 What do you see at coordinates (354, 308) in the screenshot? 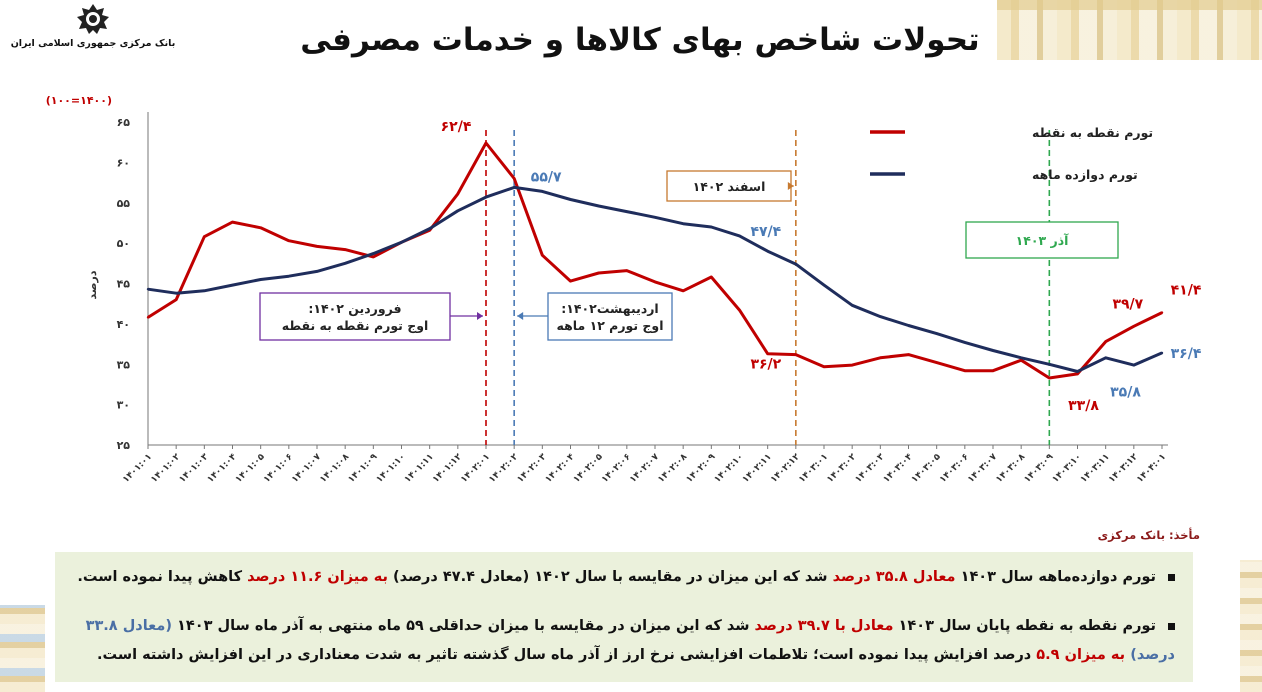
I see `annotation-text-0: فروردین ۱۴۰۲:` at bounding box center [354, 308].